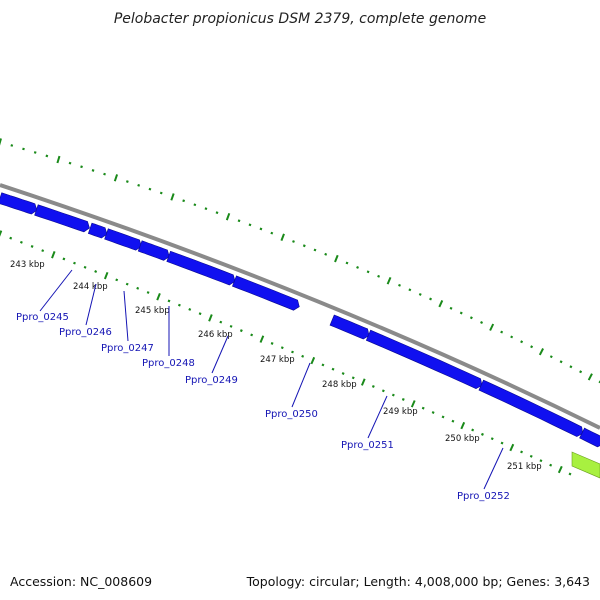 This screenshot has height=600, width=600. I want to click on gene-label-ppro-0251: Ppro_0251, so click(367, 445).